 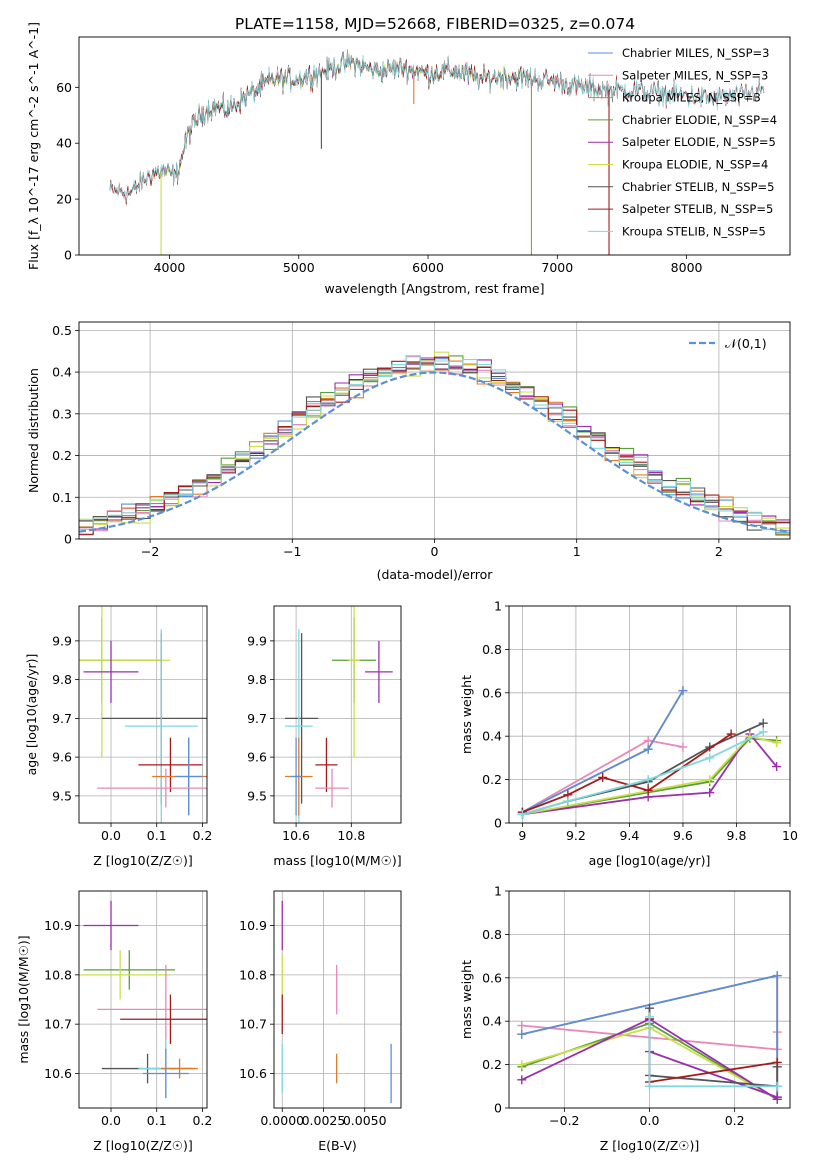 I want to click on y-tick-label: 60, so click(x=64, y=87).